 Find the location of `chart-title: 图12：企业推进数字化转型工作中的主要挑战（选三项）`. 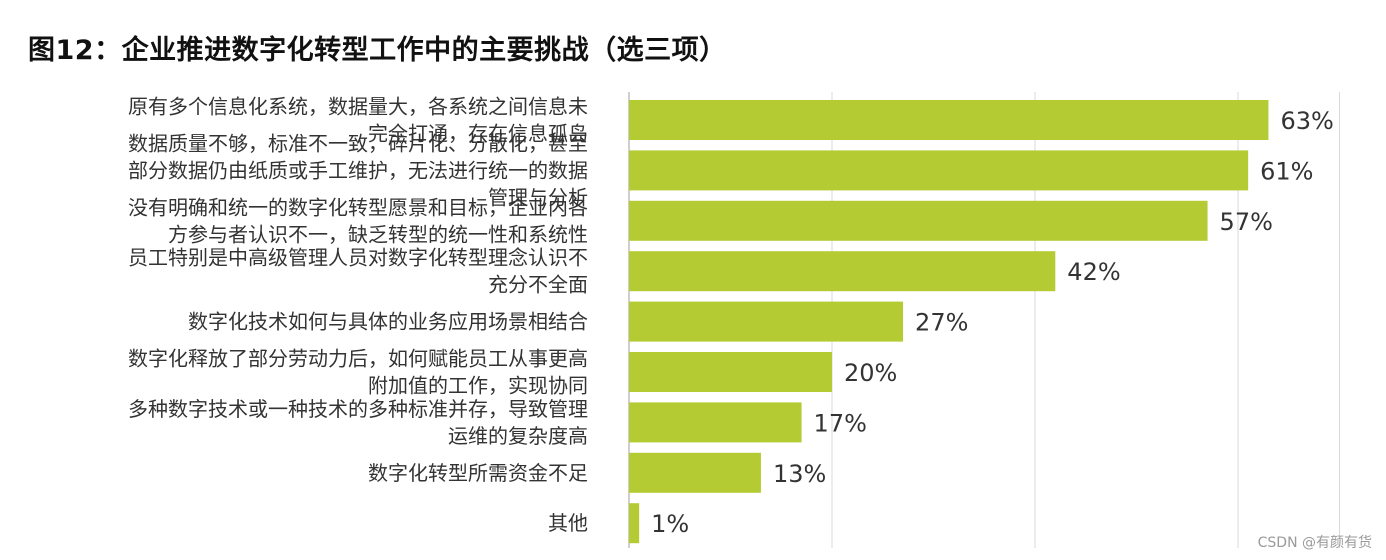

chart-title: 图12：企业推进数字化转型工作中的主要挑战（选三项） is located at coordinates (377, 50).